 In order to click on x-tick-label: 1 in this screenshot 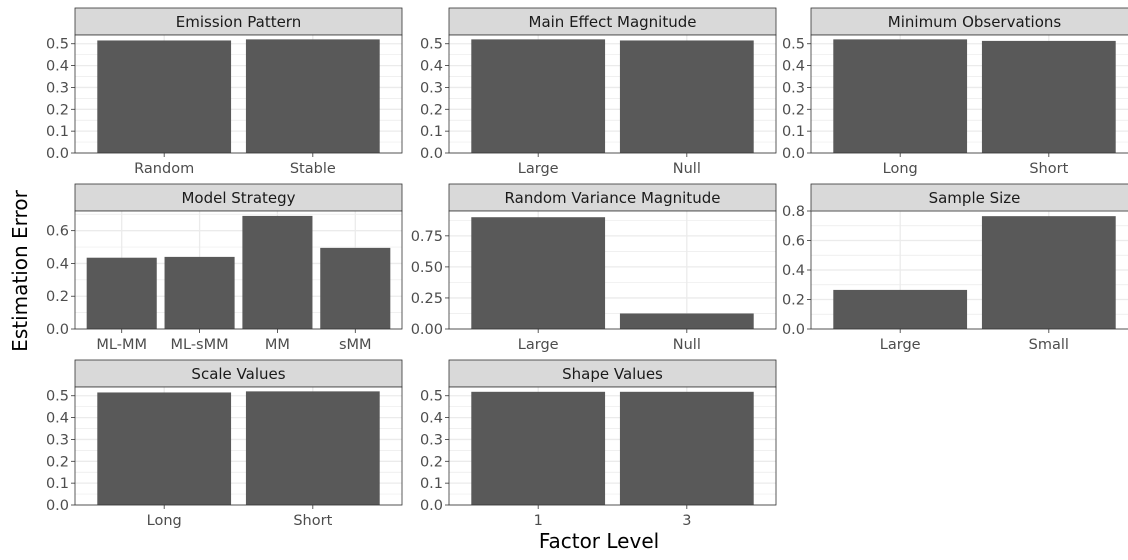, I will do `click(538, 521)`.